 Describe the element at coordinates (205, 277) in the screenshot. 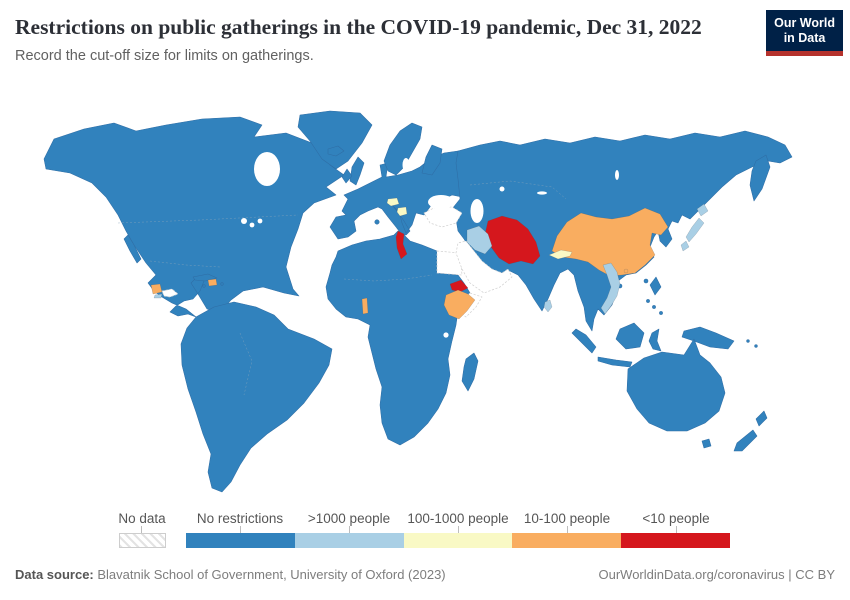

I see `region-cuba` at that location.